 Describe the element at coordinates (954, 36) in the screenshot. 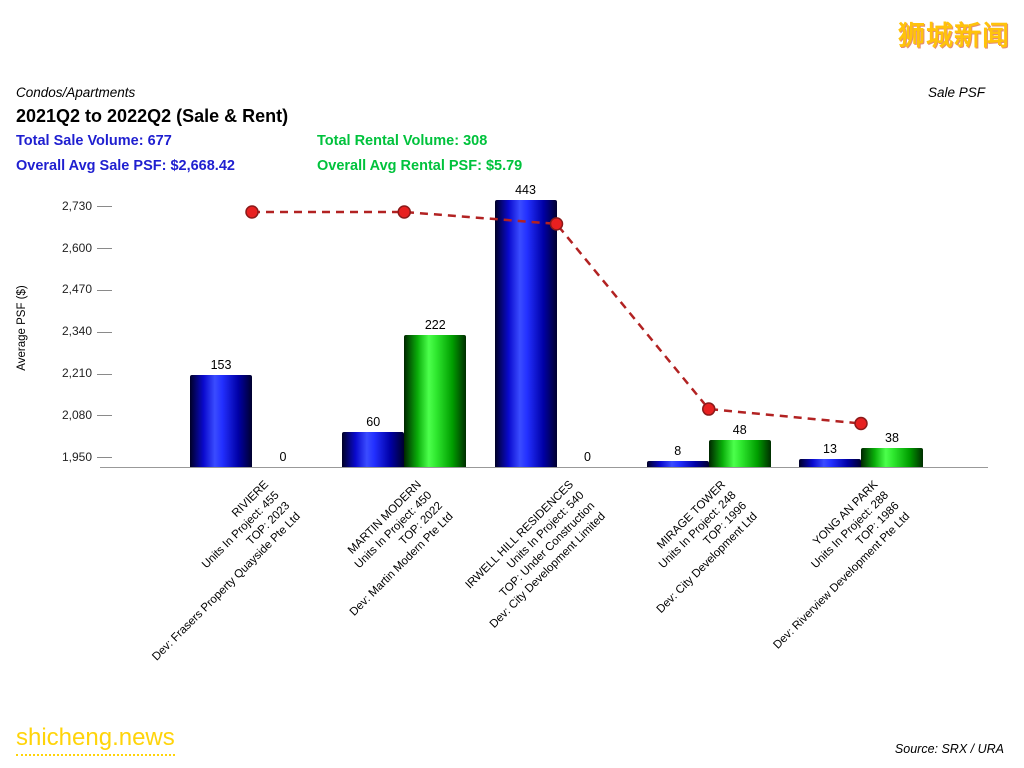

I see `site-logo: 狮城新闻` at that location.